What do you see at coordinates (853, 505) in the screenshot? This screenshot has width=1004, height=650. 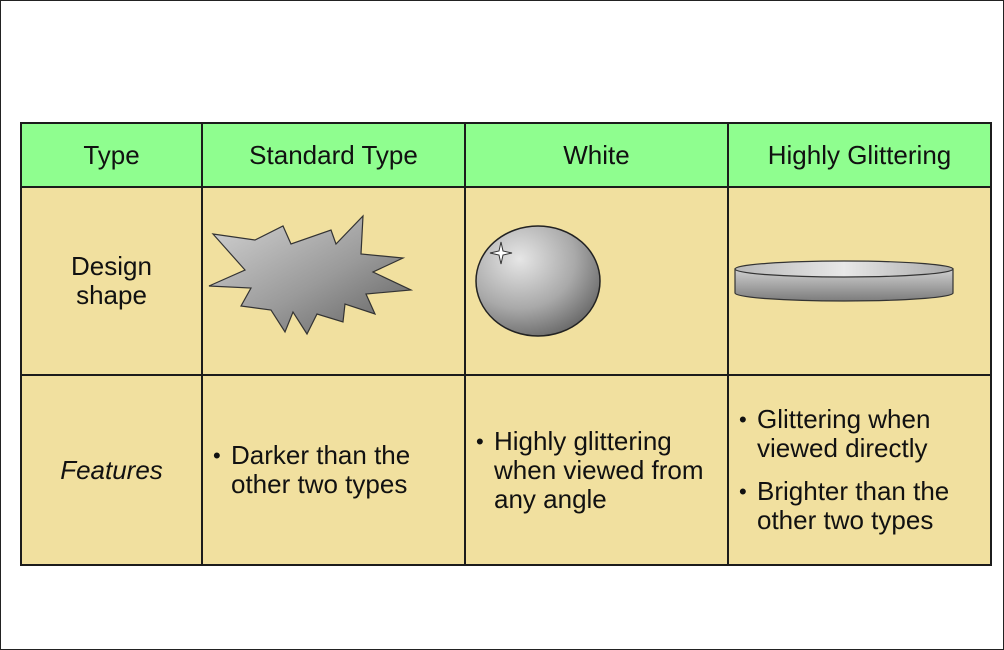 I see `glittering-feature-text-2: Brighter than the other two types` at bounding box center [853, 505].